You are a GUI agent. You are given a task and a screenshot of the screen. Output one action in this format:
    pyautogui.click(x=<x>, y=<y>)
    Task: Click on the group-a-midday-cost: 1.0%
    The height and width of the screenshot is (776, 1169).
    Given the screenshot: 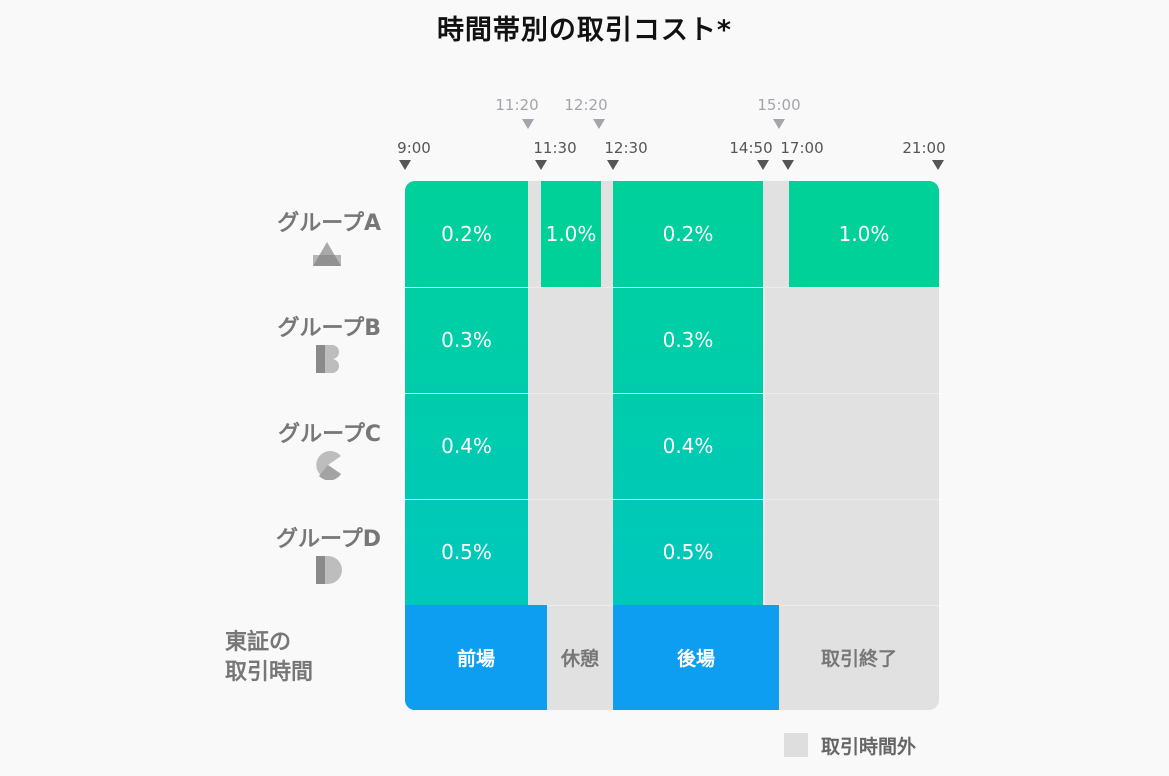 What is the action you would take?
    pyautogui.click(x=571, y=234)
    